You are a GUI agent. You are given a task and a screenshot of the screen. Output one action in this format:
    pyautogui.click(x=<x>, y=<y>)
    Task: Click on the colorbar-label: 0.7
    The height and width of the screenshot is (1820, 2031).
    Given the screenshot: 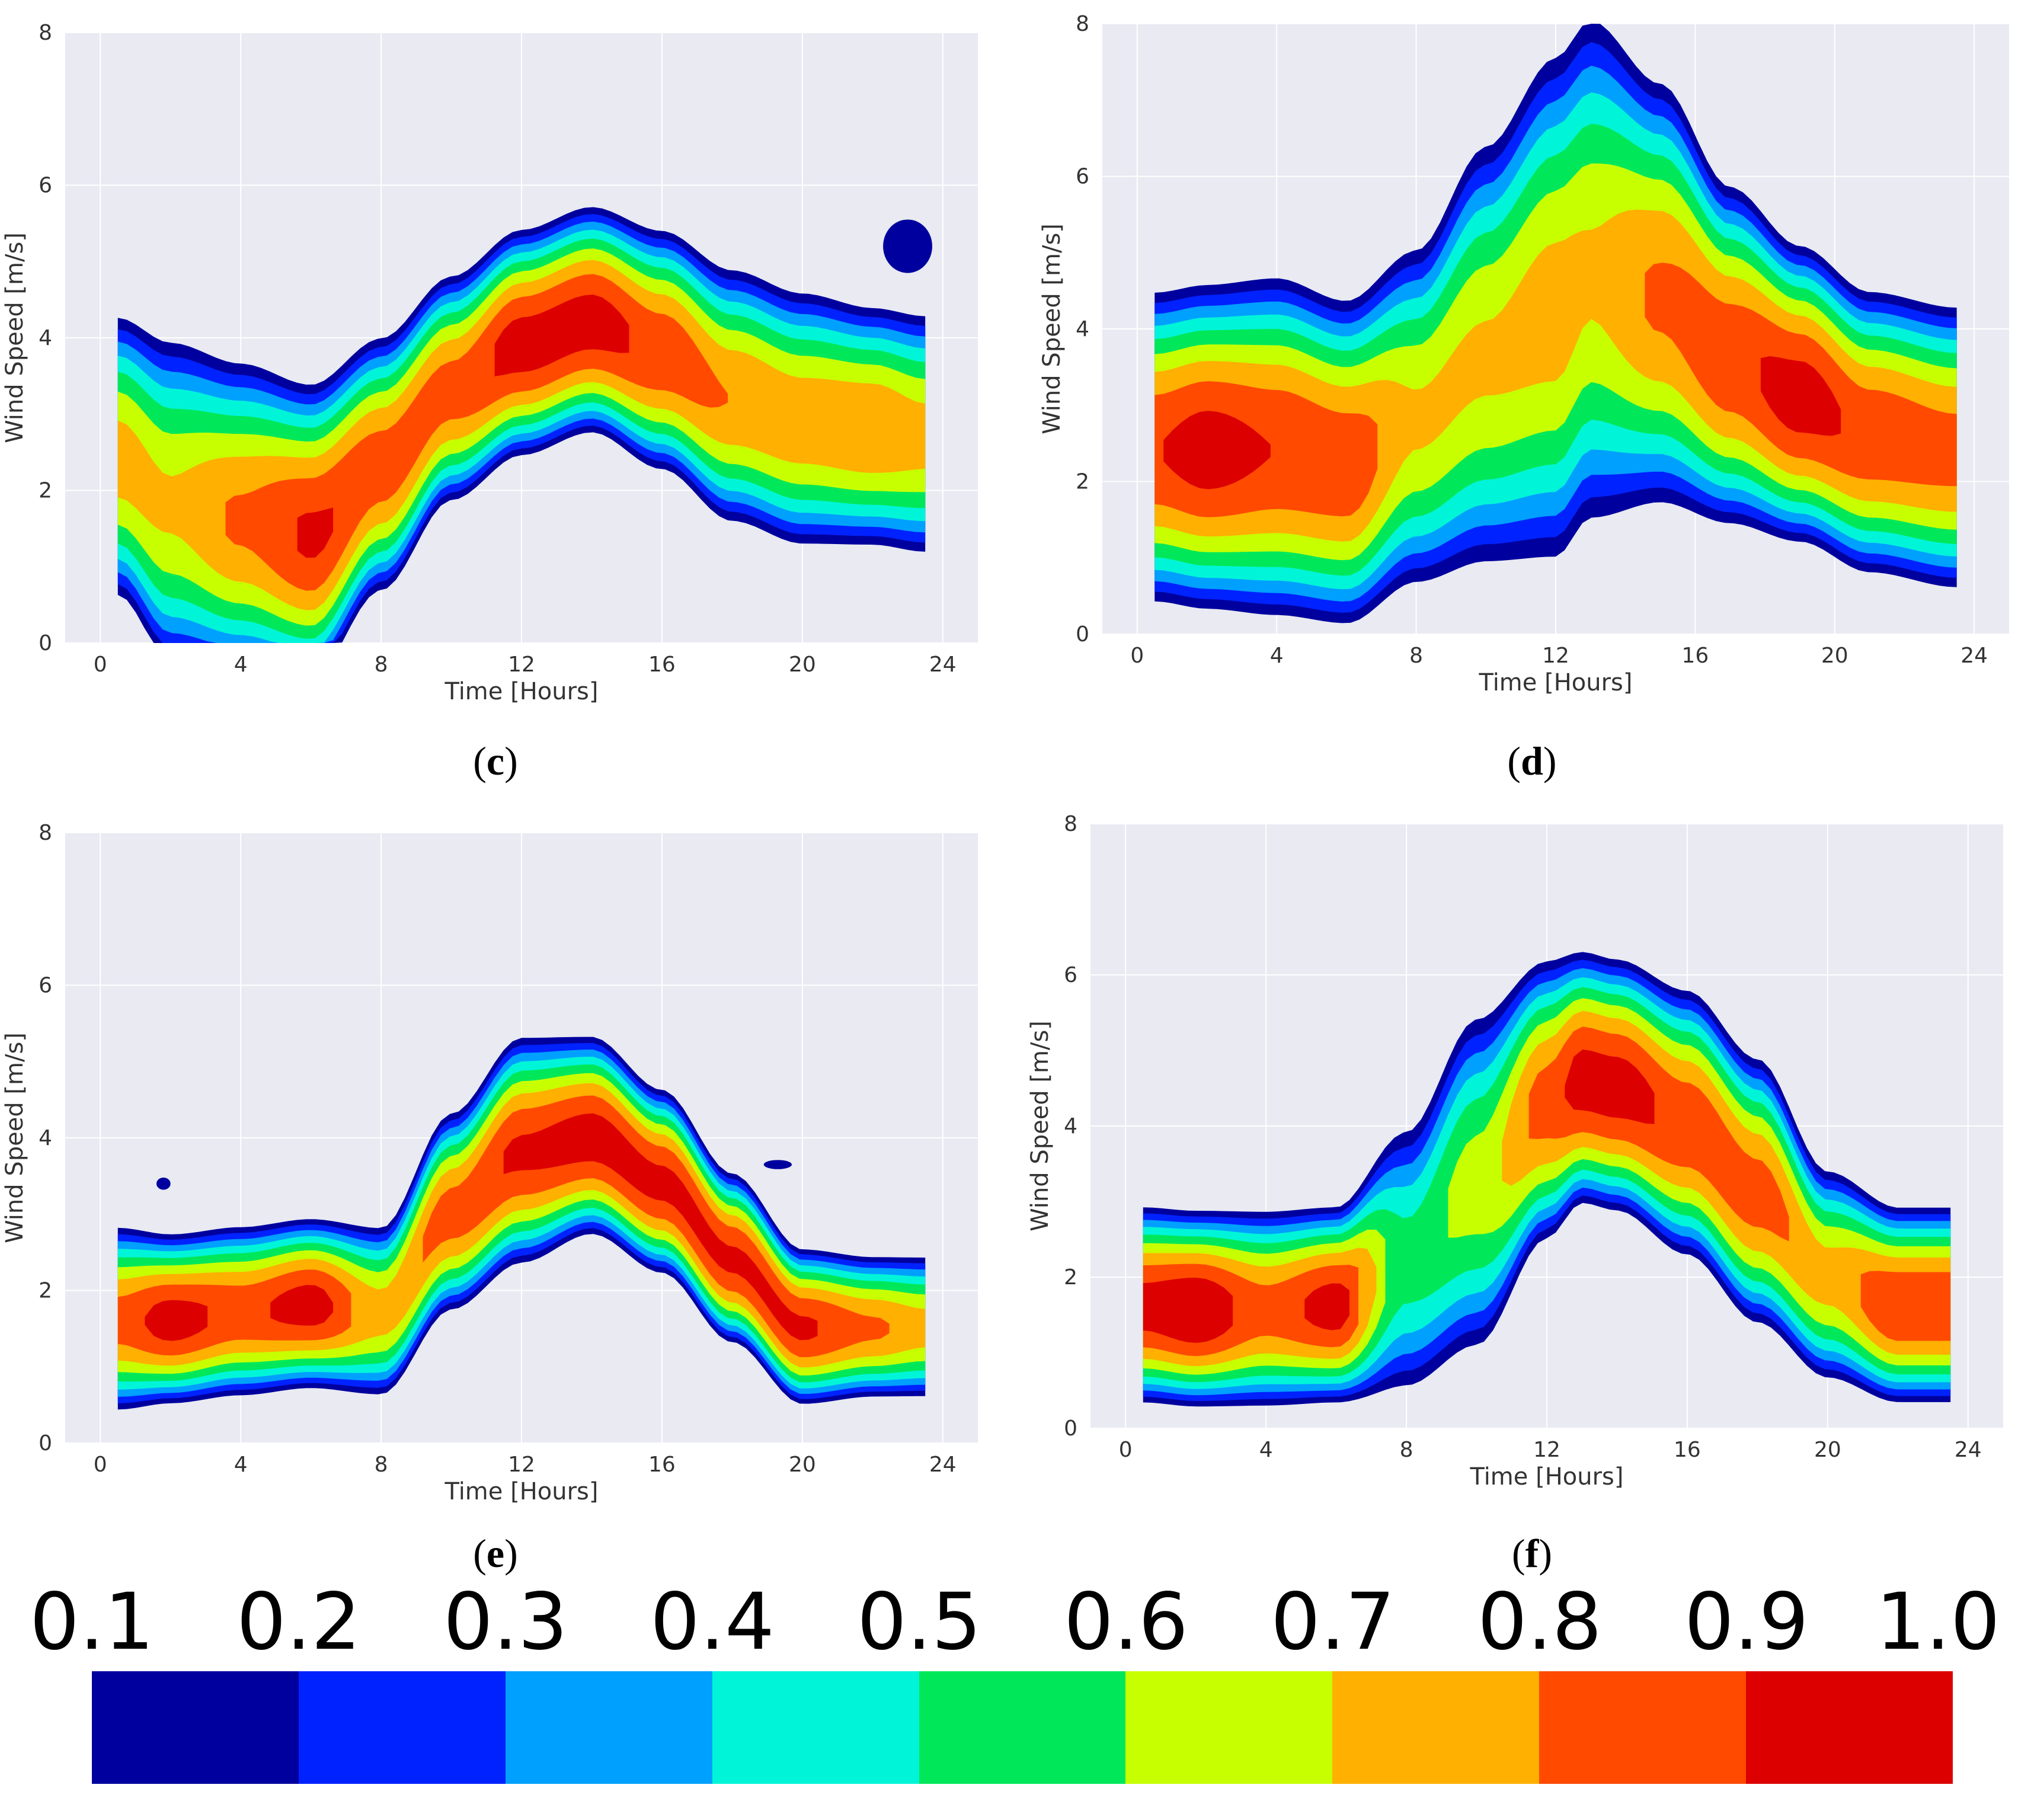 What is the action you would take?
    pyautogui.click(x=1333, y=1622)
    